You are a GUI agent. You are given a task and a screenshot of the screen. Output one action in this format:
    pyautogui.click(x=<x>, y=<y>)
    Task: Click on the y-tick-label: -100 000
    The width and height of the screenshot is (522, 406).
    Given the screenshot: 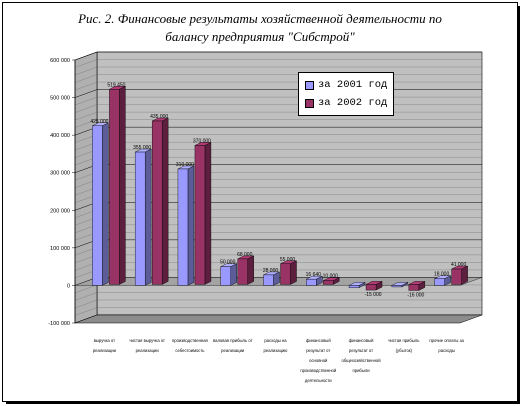 What is the action you would take?
    pyautogui.click(x=59, y=324)
    